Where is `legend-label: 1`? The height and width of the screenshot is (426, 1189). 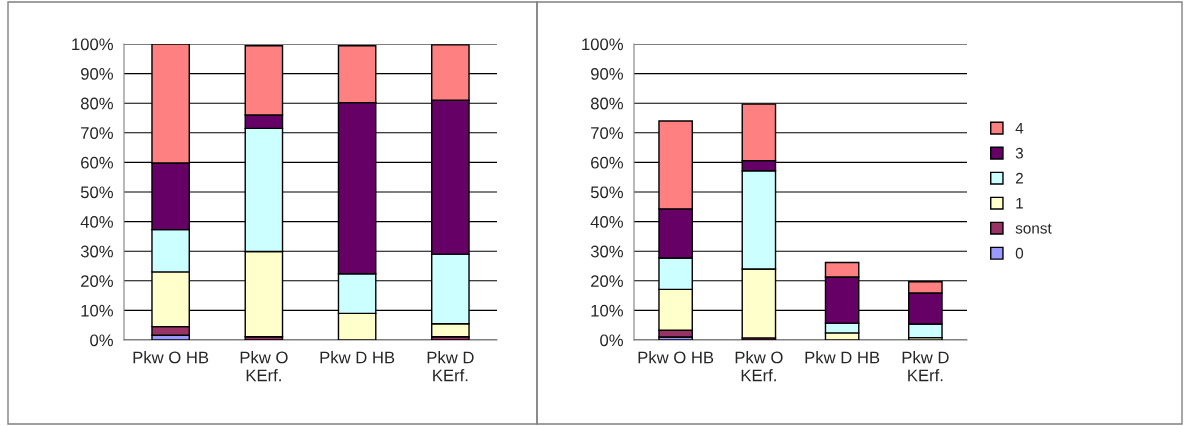
legend-label: 1 is located at coordinates (1019, 203).